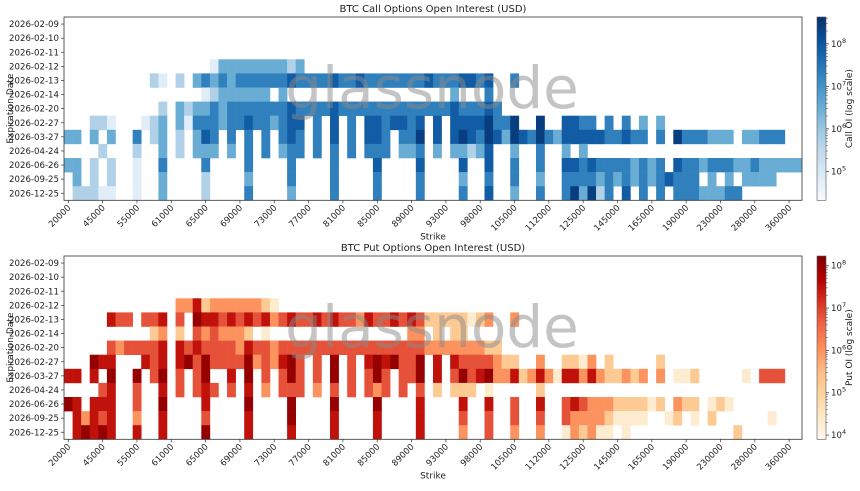 The image size is (860, 491). Describe the element at coordinates (710, 218) in the screenshot. I see `x-tick-label: 230000` at that location.